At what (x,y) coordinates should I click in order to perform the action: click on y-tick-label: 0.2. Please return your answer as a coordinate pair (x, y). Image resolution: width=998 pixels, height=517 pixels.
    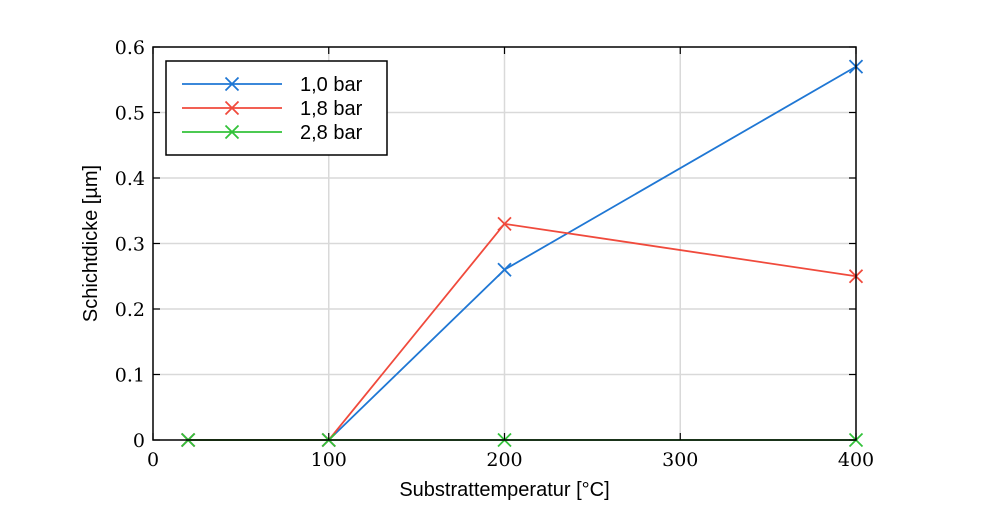
    Looking at the image, I should click on (130, 310).